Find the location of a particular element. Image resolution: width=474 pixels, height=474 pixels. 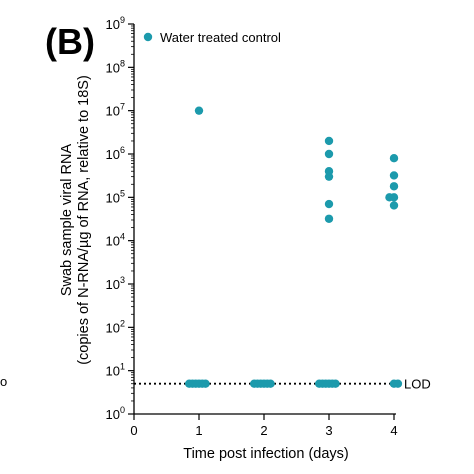

stray-mark: o is located at coordinates (3, 381).